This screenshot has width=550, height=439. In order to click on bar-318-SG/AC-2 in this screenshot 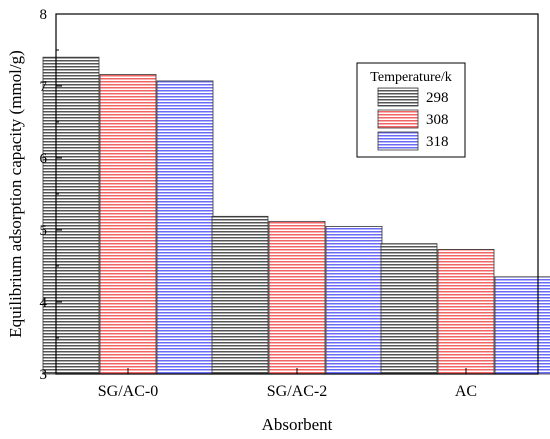, I will do `click(354, 300)`.